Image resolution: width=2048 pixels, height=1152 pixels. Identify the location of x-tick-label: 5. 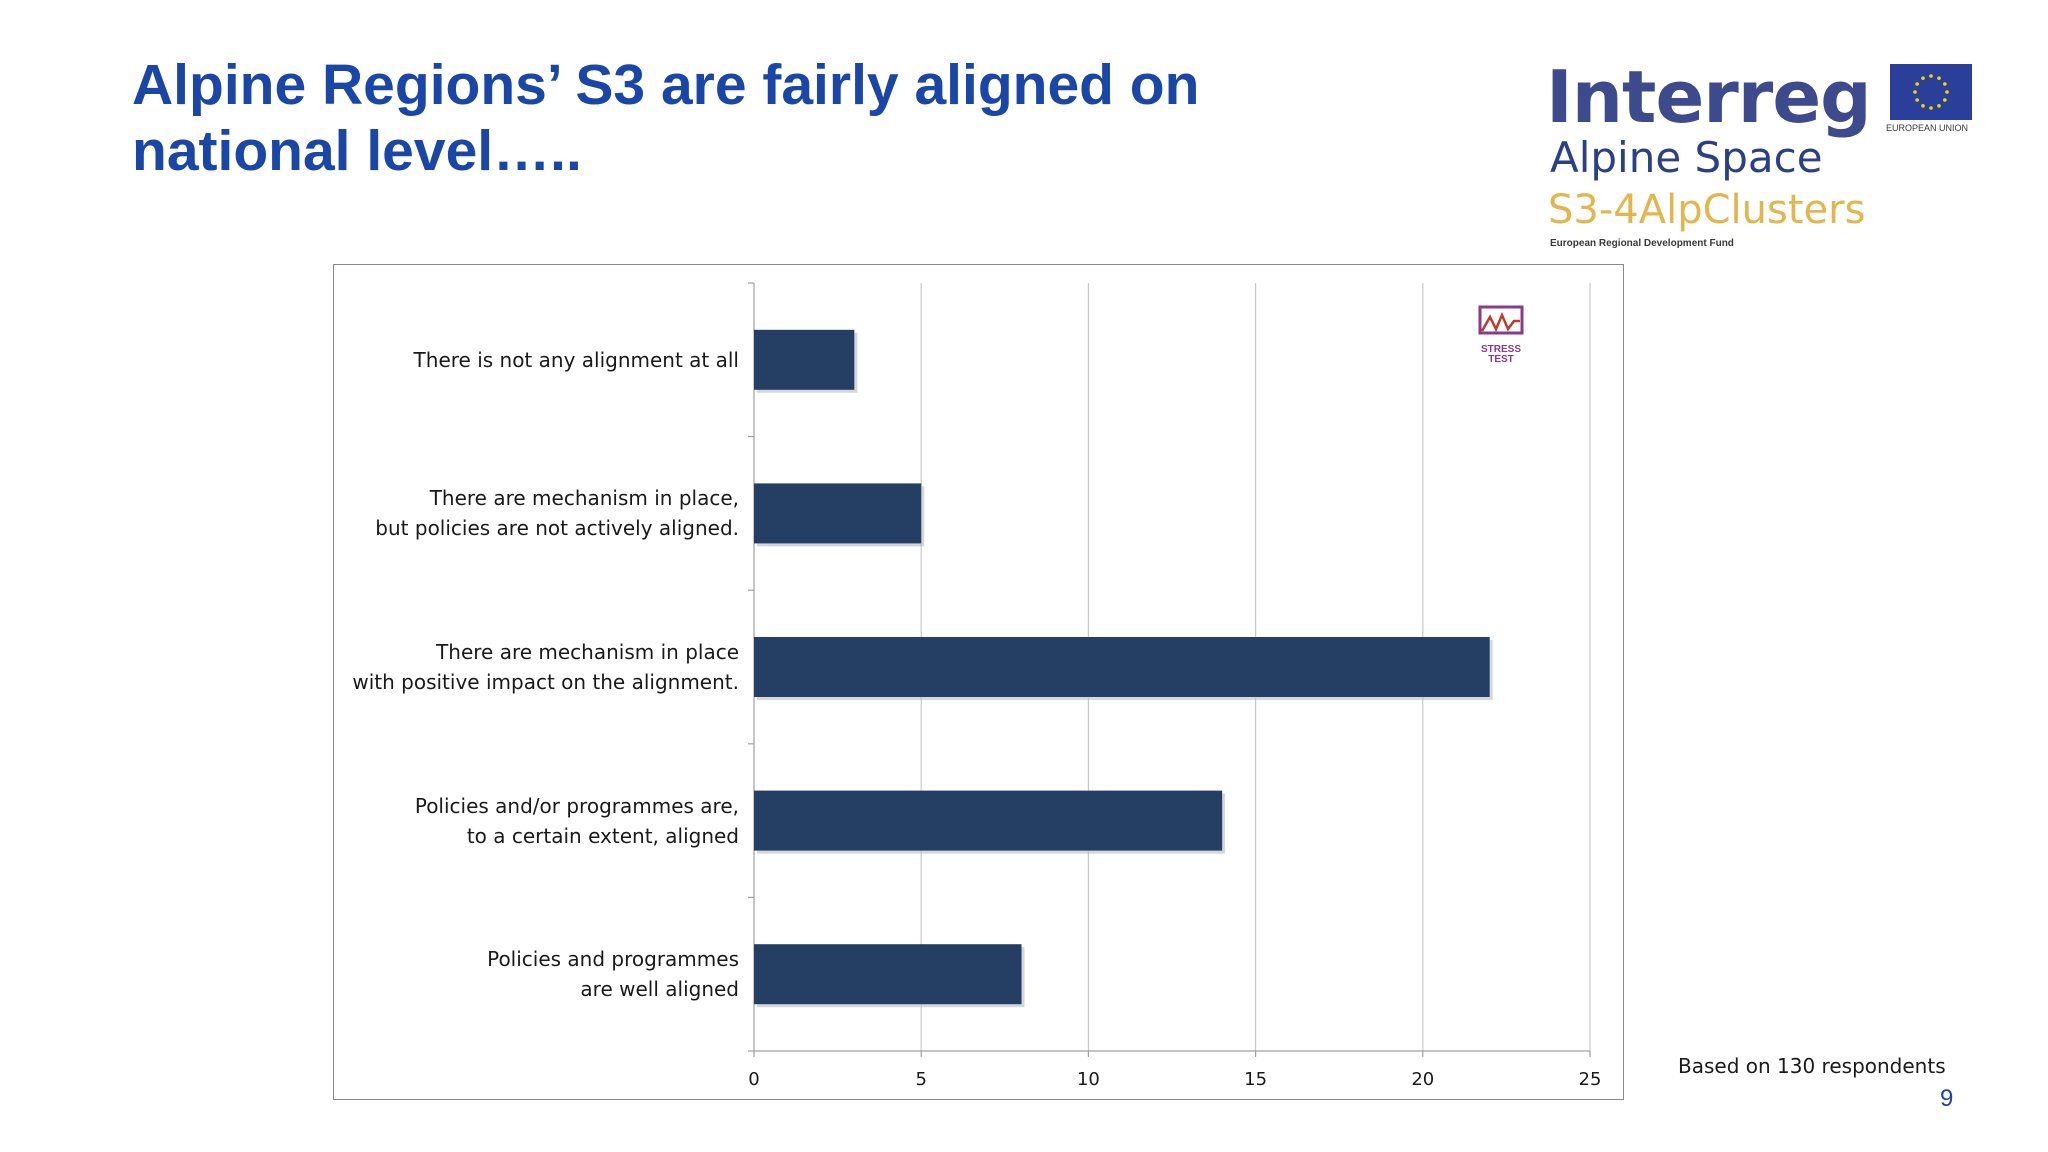
(920, 1079).